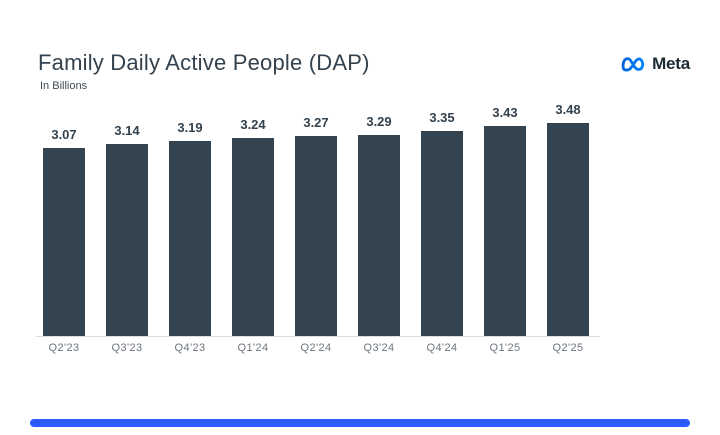  I want to click on x-axis-line, so click(318, 336).